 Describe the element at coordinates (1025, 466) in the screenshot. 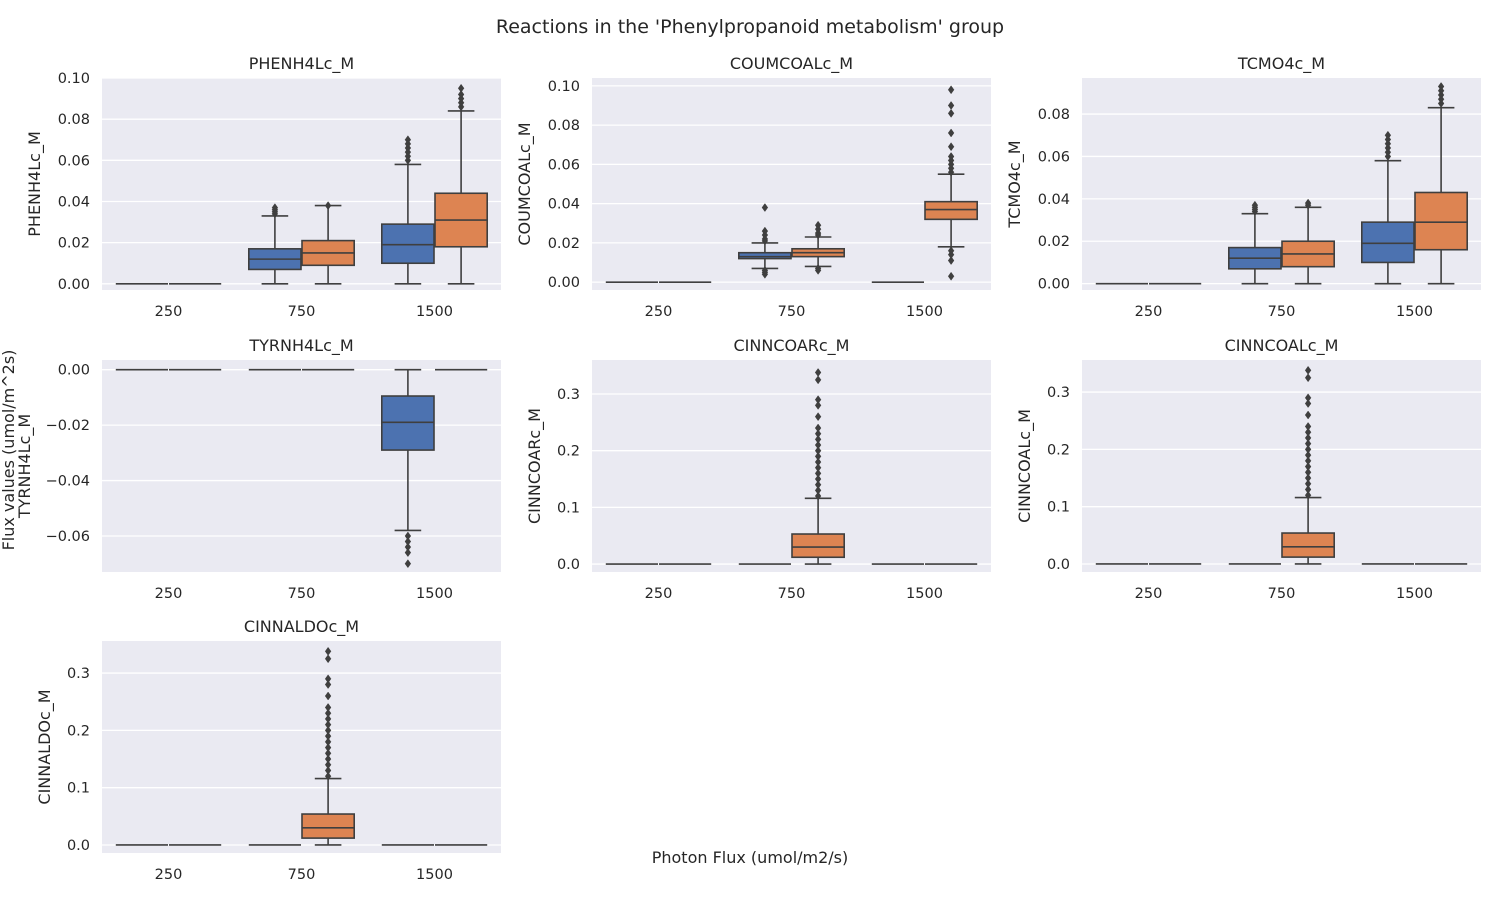

I see `y-axis-label: CINNCOALc_M` at that location.